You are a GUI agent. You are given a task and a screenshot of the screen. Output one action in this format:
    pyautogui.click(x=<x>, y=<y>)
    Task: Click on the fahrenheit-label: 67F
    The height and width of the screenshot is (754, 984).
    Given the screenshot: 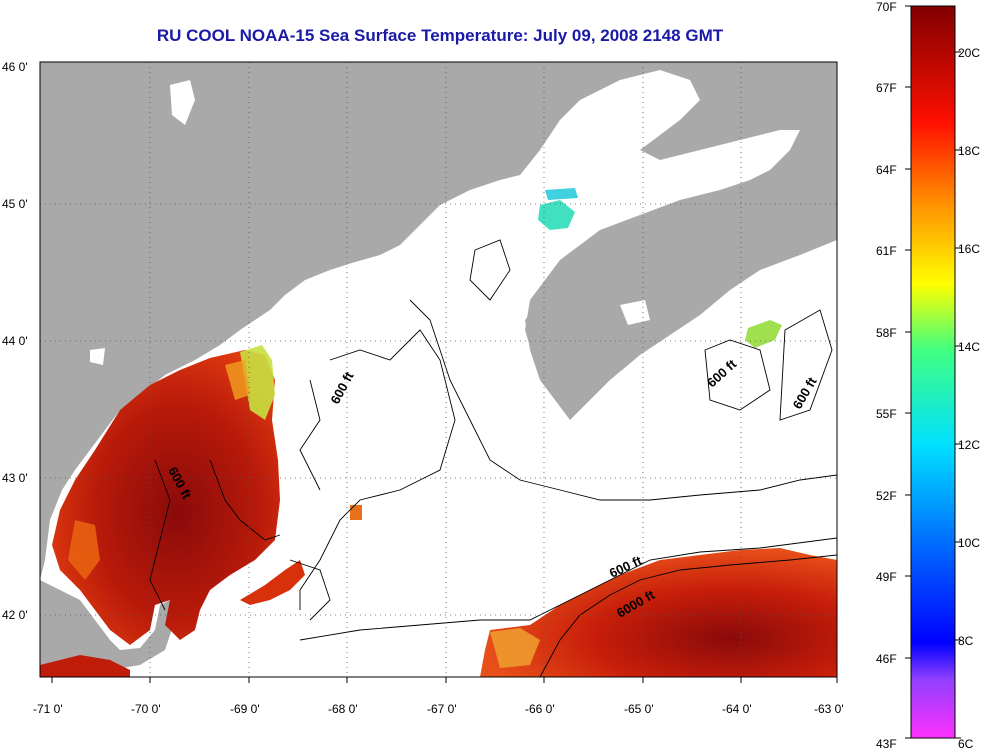 What is the action you would take?
    pyautogui.click(x=886, y=88)
    